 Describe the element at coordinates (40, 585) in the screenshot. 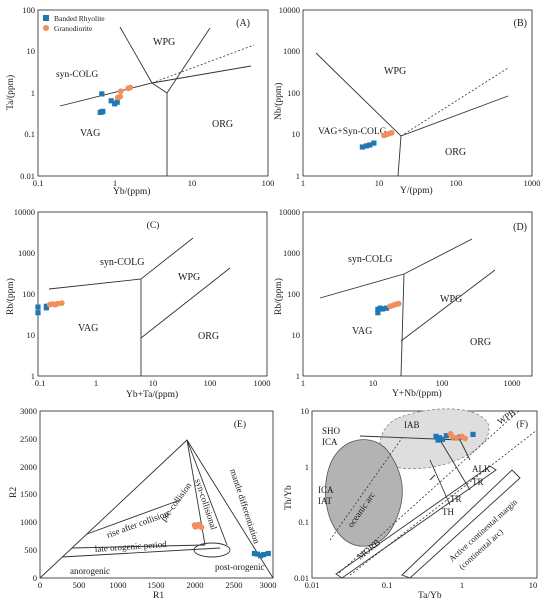

I see `x-tick-0: 0` at that location.